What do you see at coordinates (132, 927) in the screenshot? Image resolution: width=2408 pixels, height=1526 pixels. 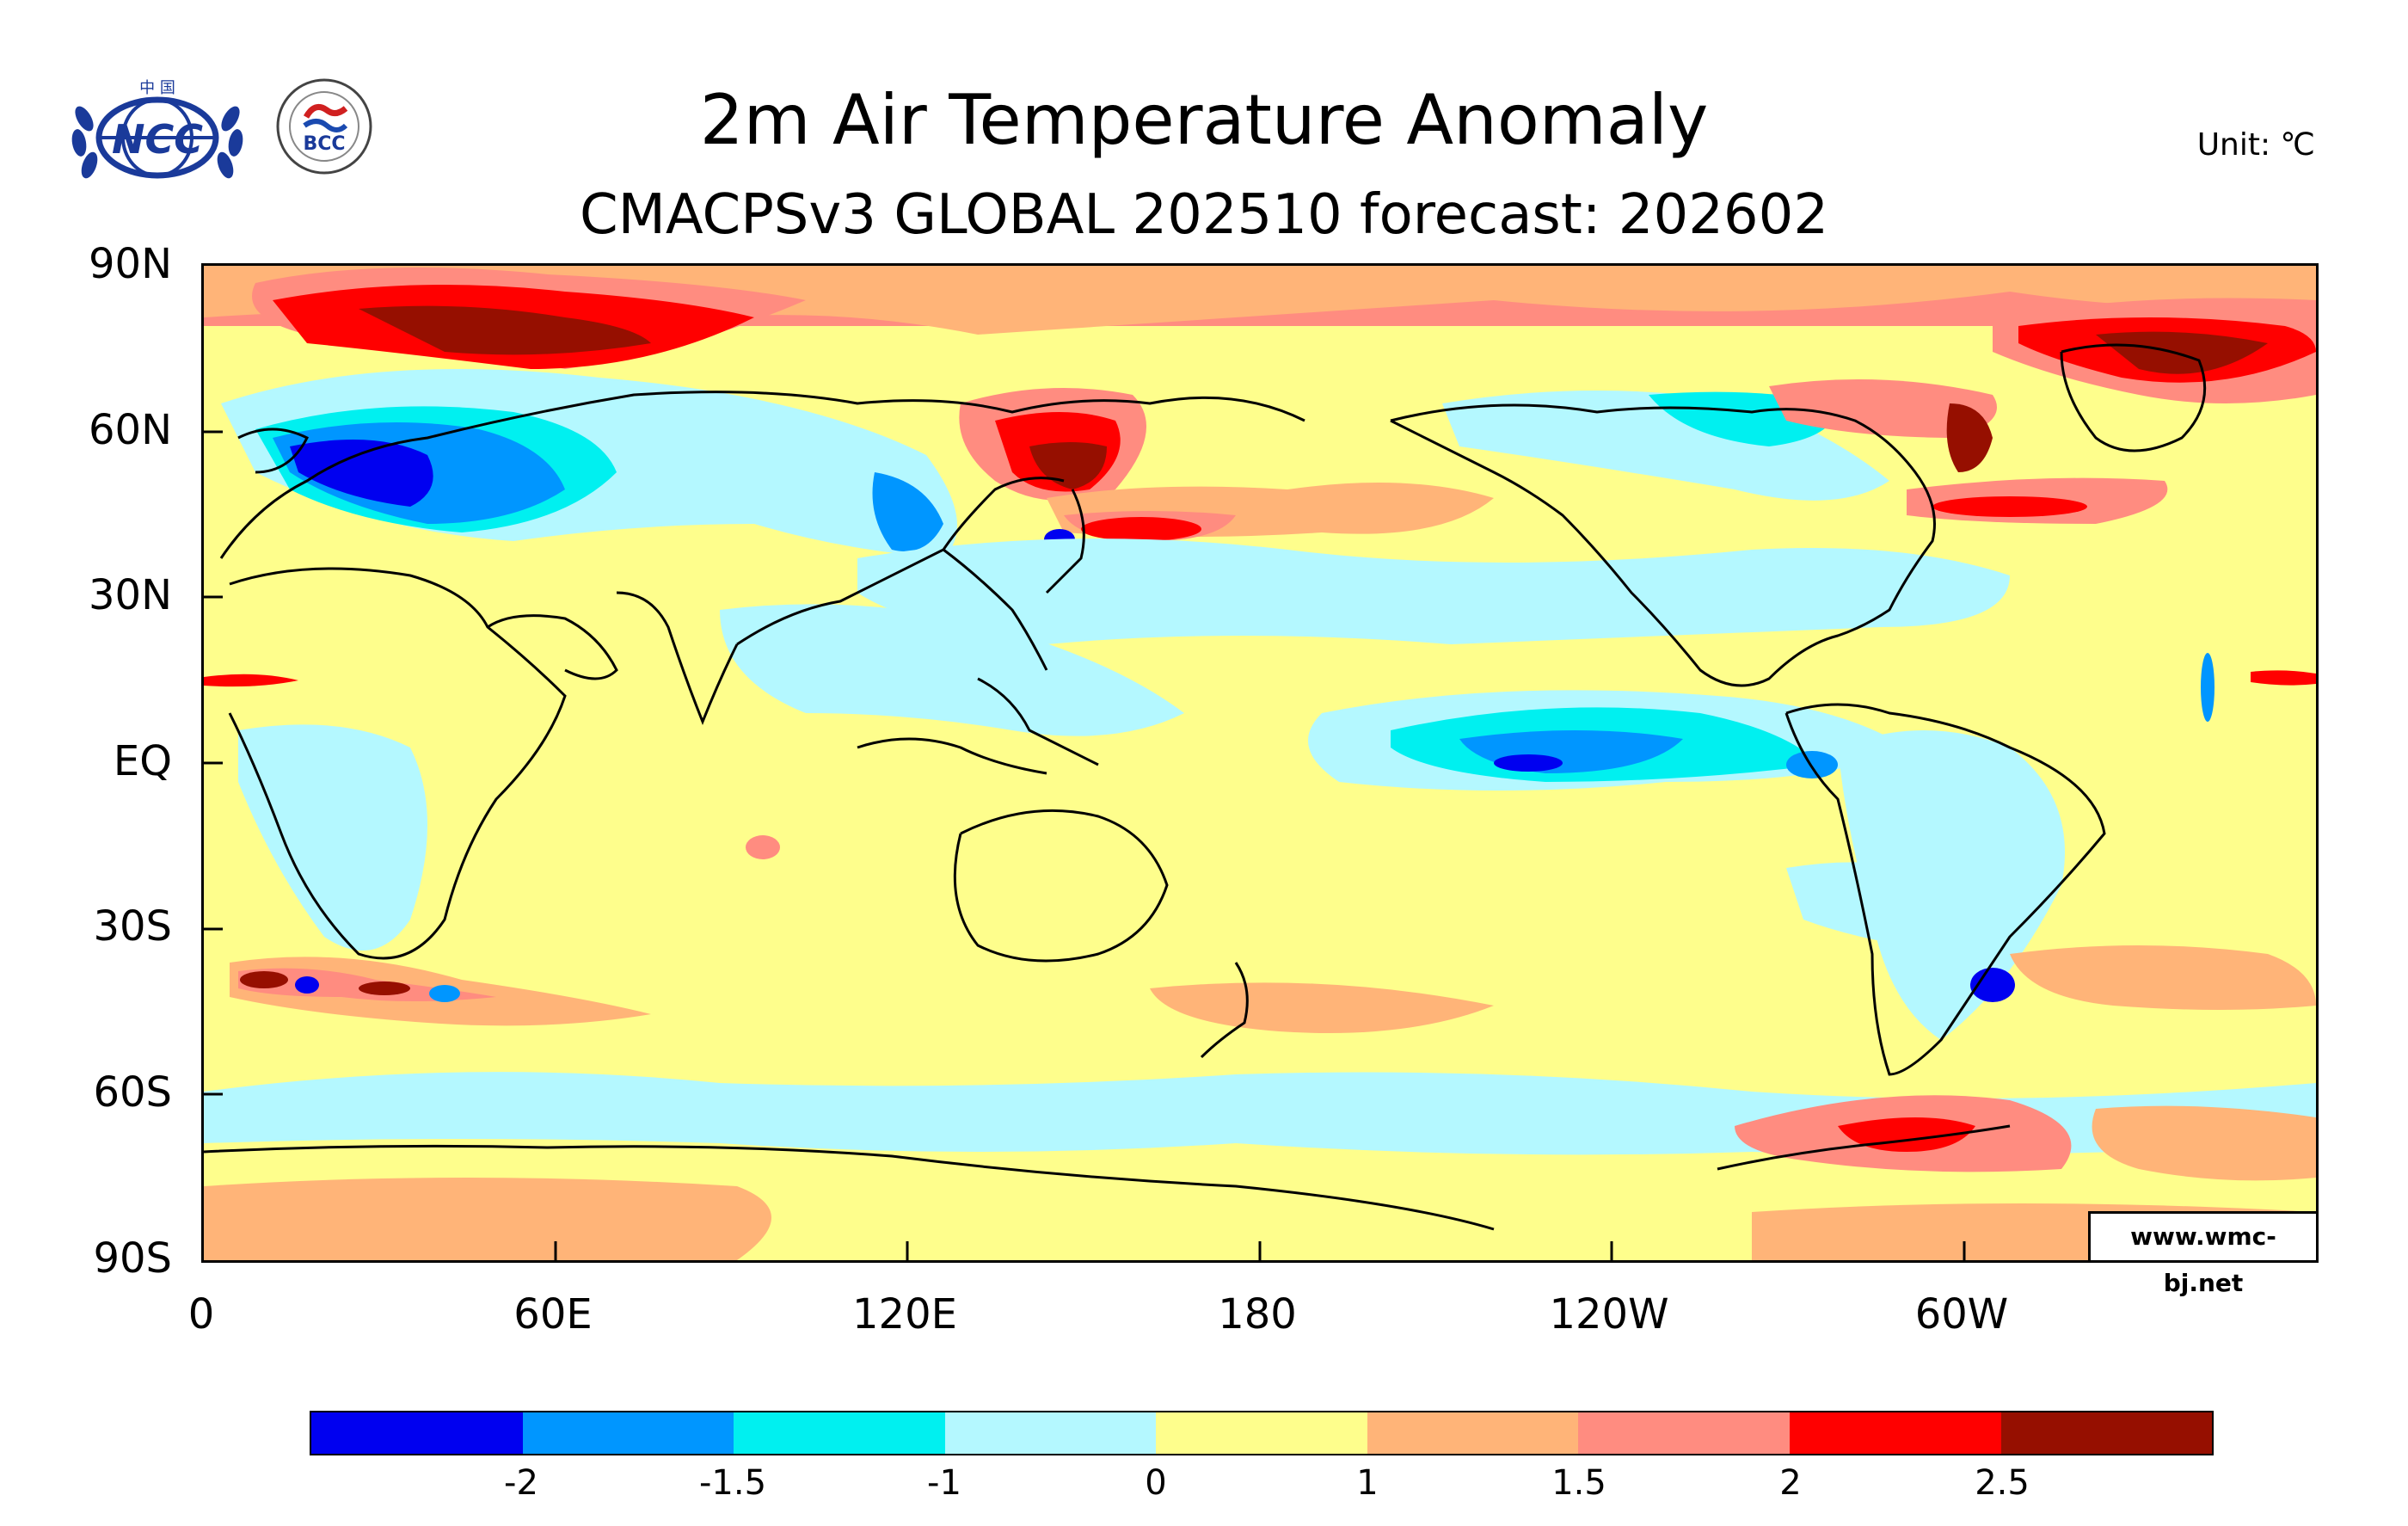 I see `lat-label-30s: 30S` at bounding box center [132, 927].